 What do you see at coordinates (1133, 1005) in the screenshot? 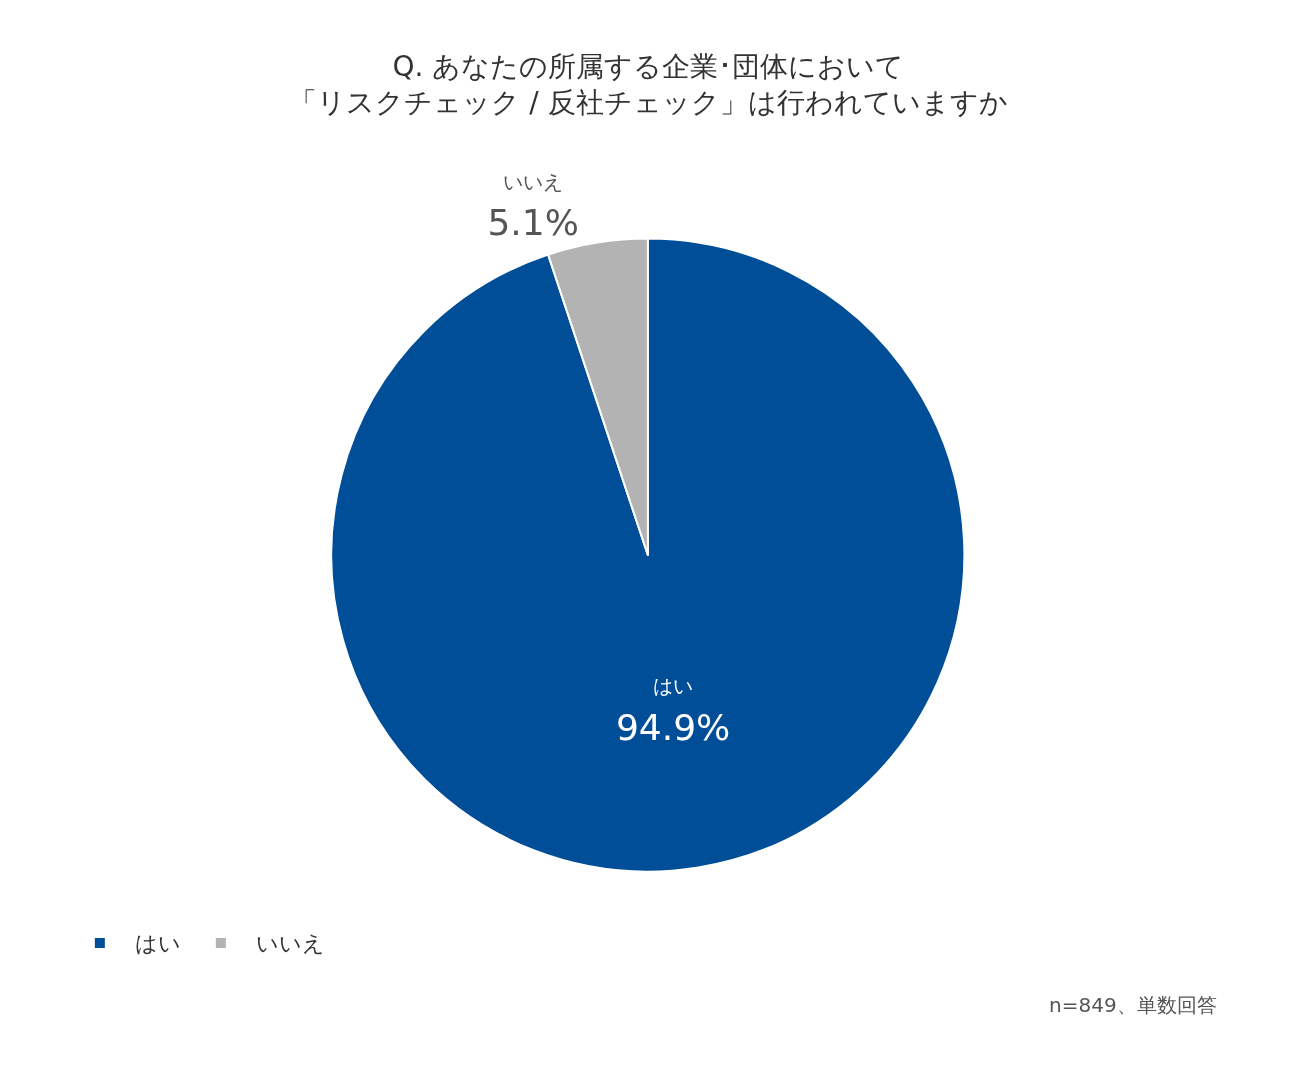
I see `text: n=849、単数回答` at bounding box center [1133, 1005].